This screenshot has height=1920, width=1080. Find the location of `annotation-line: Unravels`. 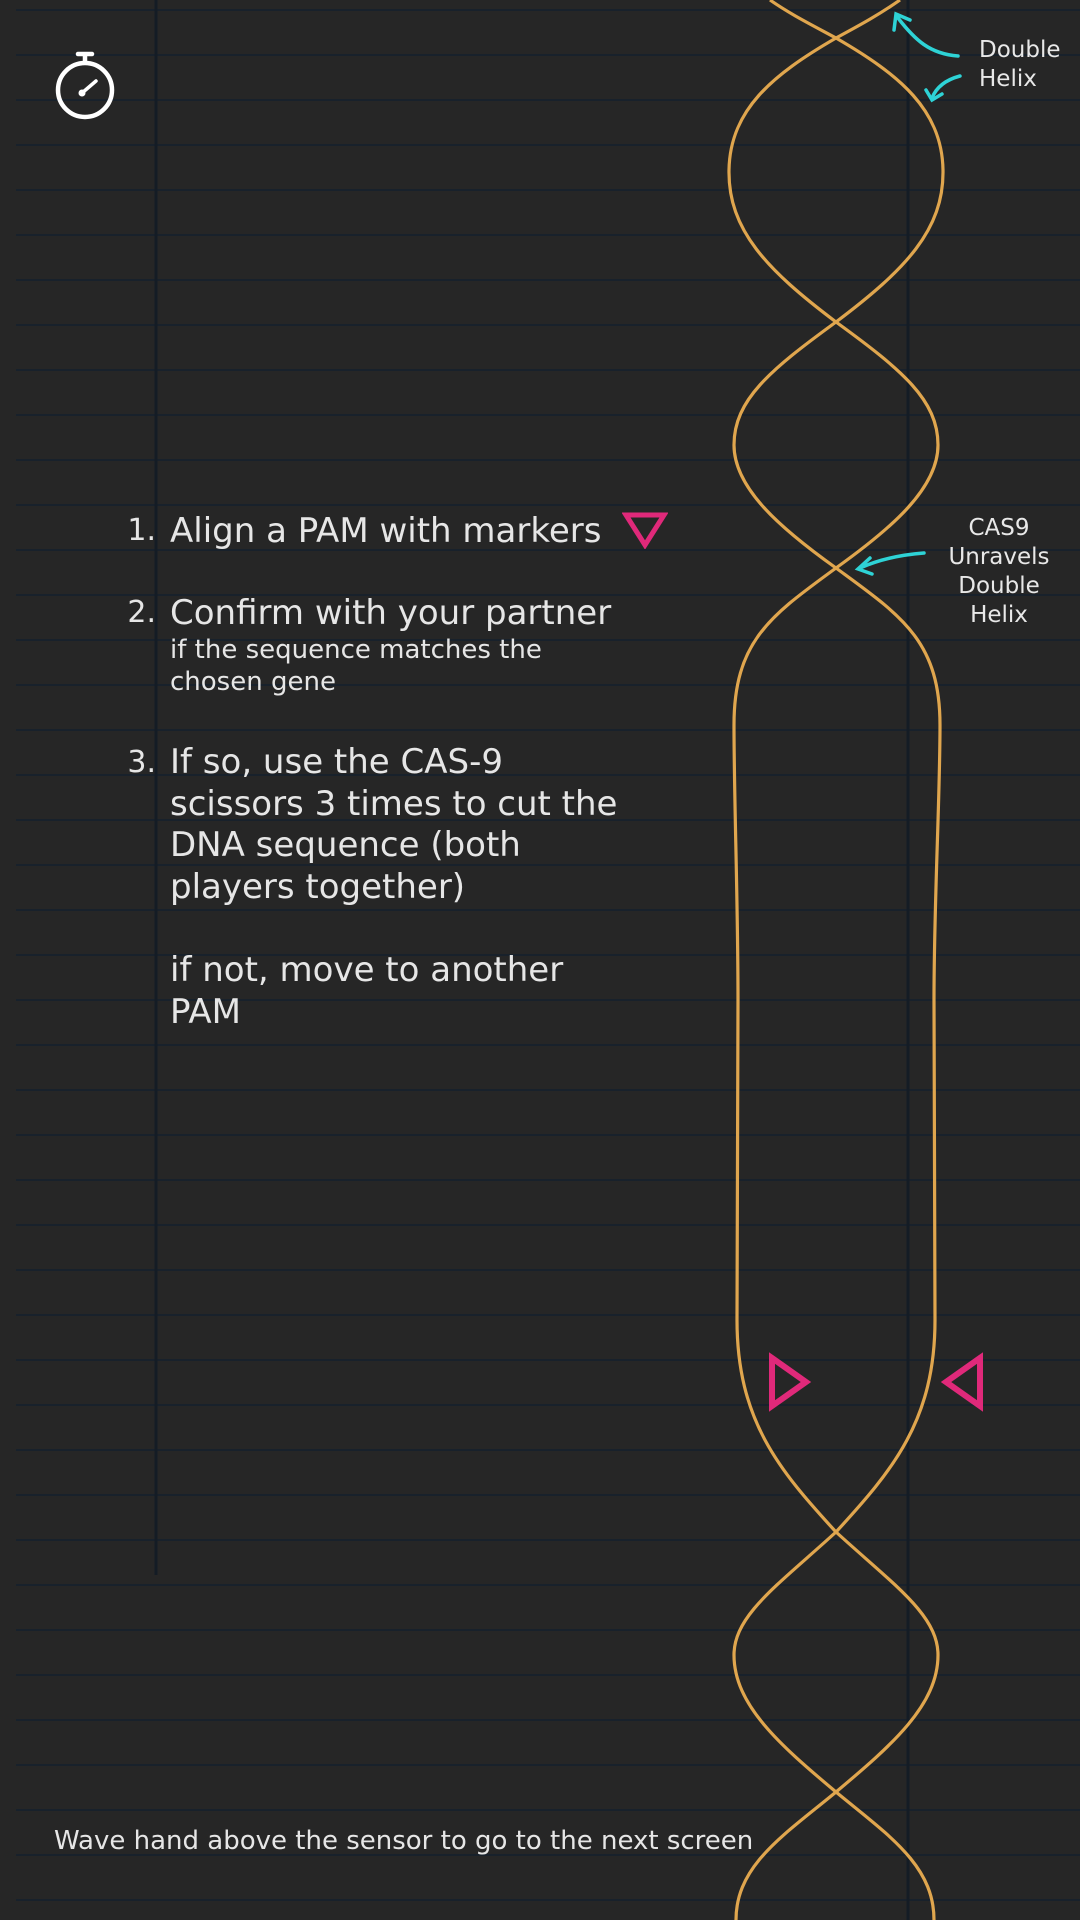

annotation-line: Unravels is located at coordinates (999, 557).